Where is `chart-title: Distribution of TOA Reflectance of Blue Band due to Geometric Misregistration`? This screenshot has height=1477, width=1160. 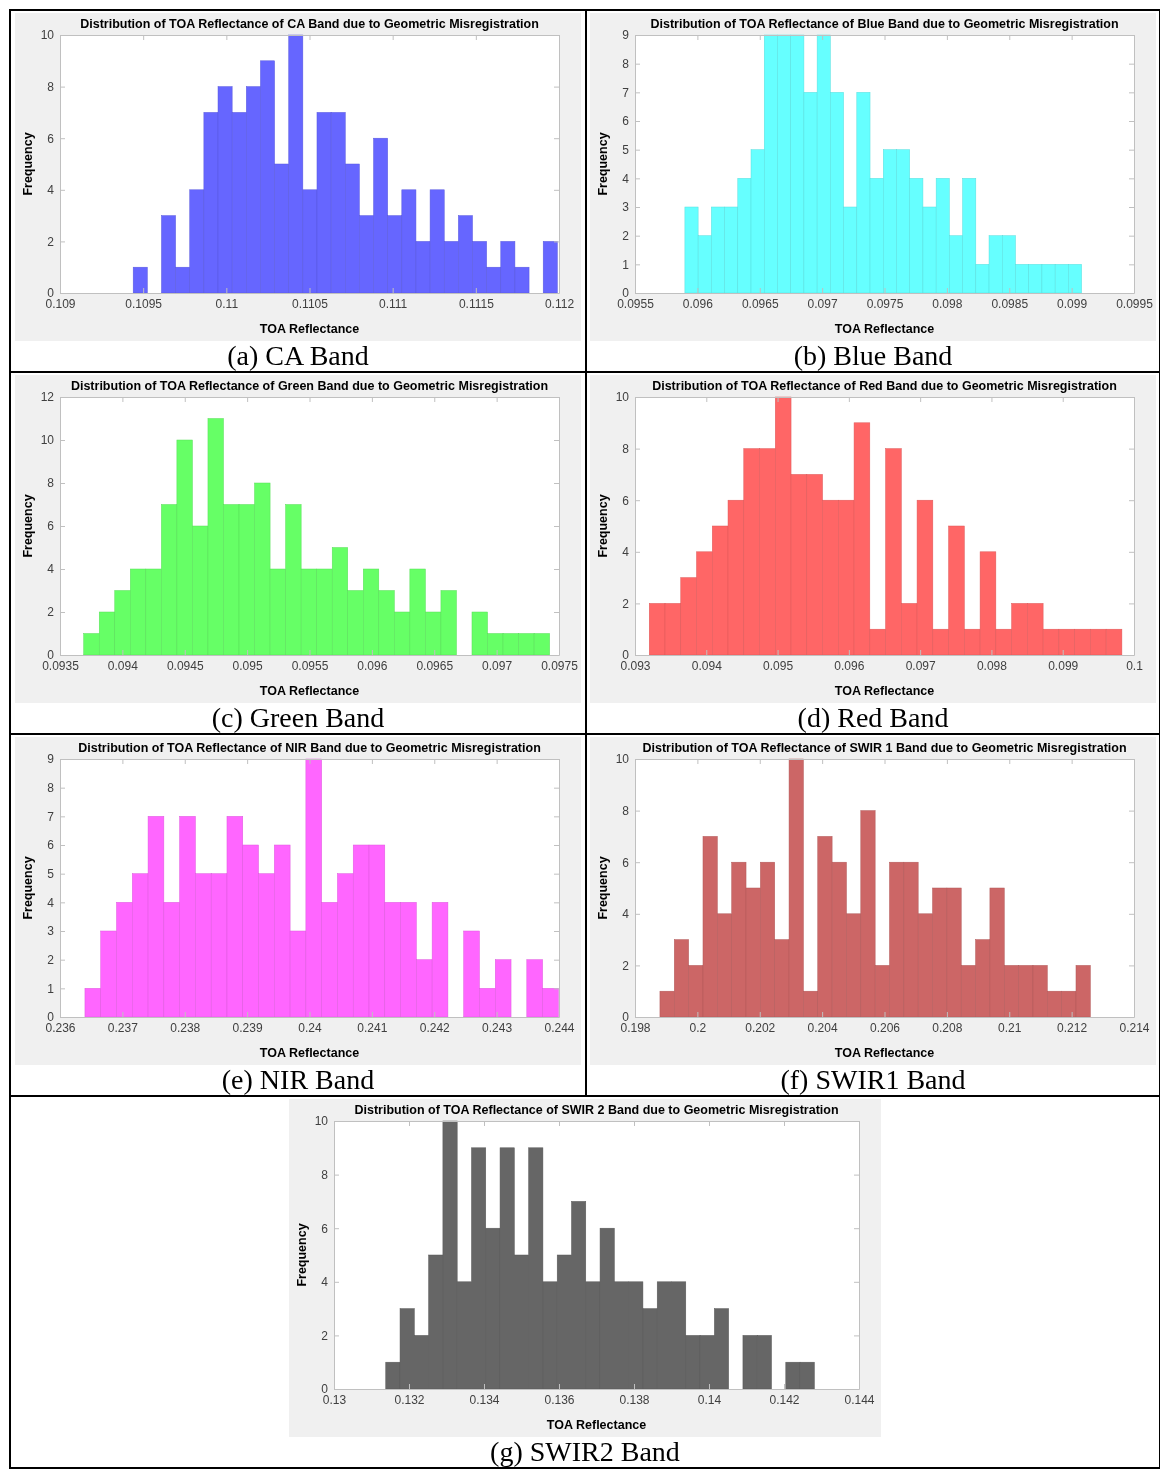
chart-title: Distribution of TOA Reflectance of Blue Band due to Geometric Misregistration is located at coordinates (884, 24).